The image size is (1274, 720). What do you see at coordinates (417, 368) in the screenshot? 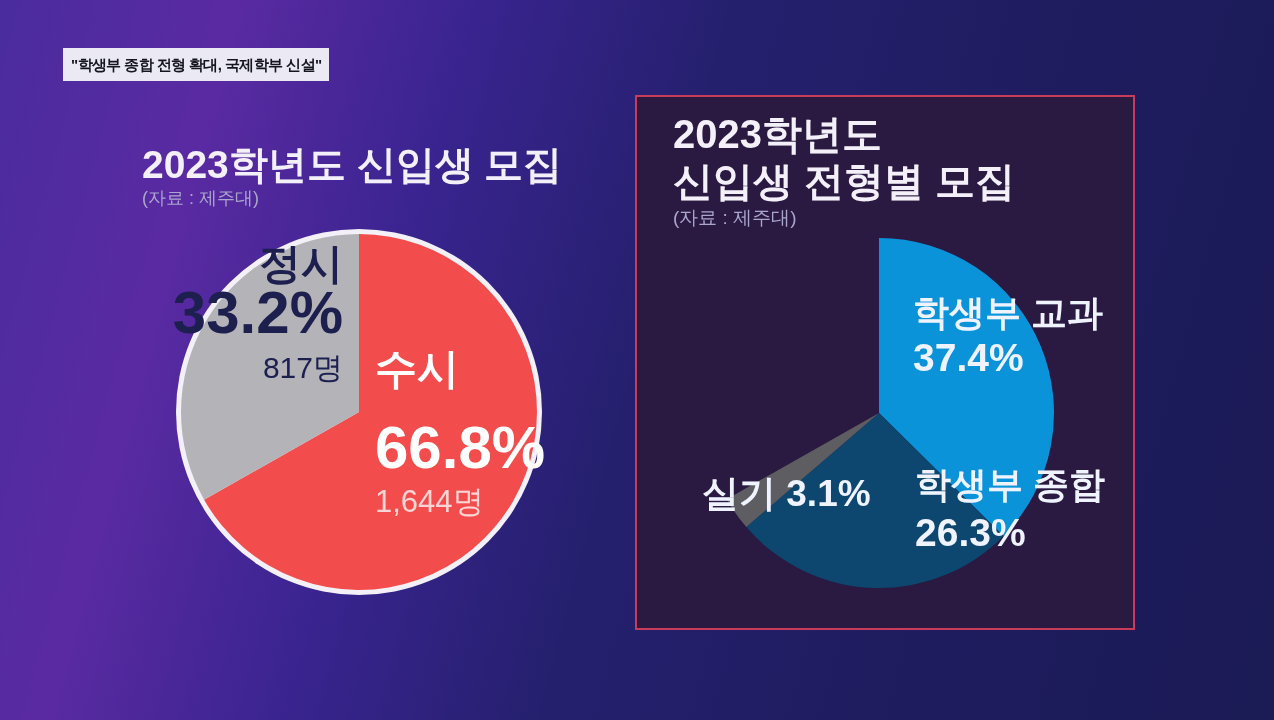
I see `slice-label: 수시` at bounding box center [417, 368].